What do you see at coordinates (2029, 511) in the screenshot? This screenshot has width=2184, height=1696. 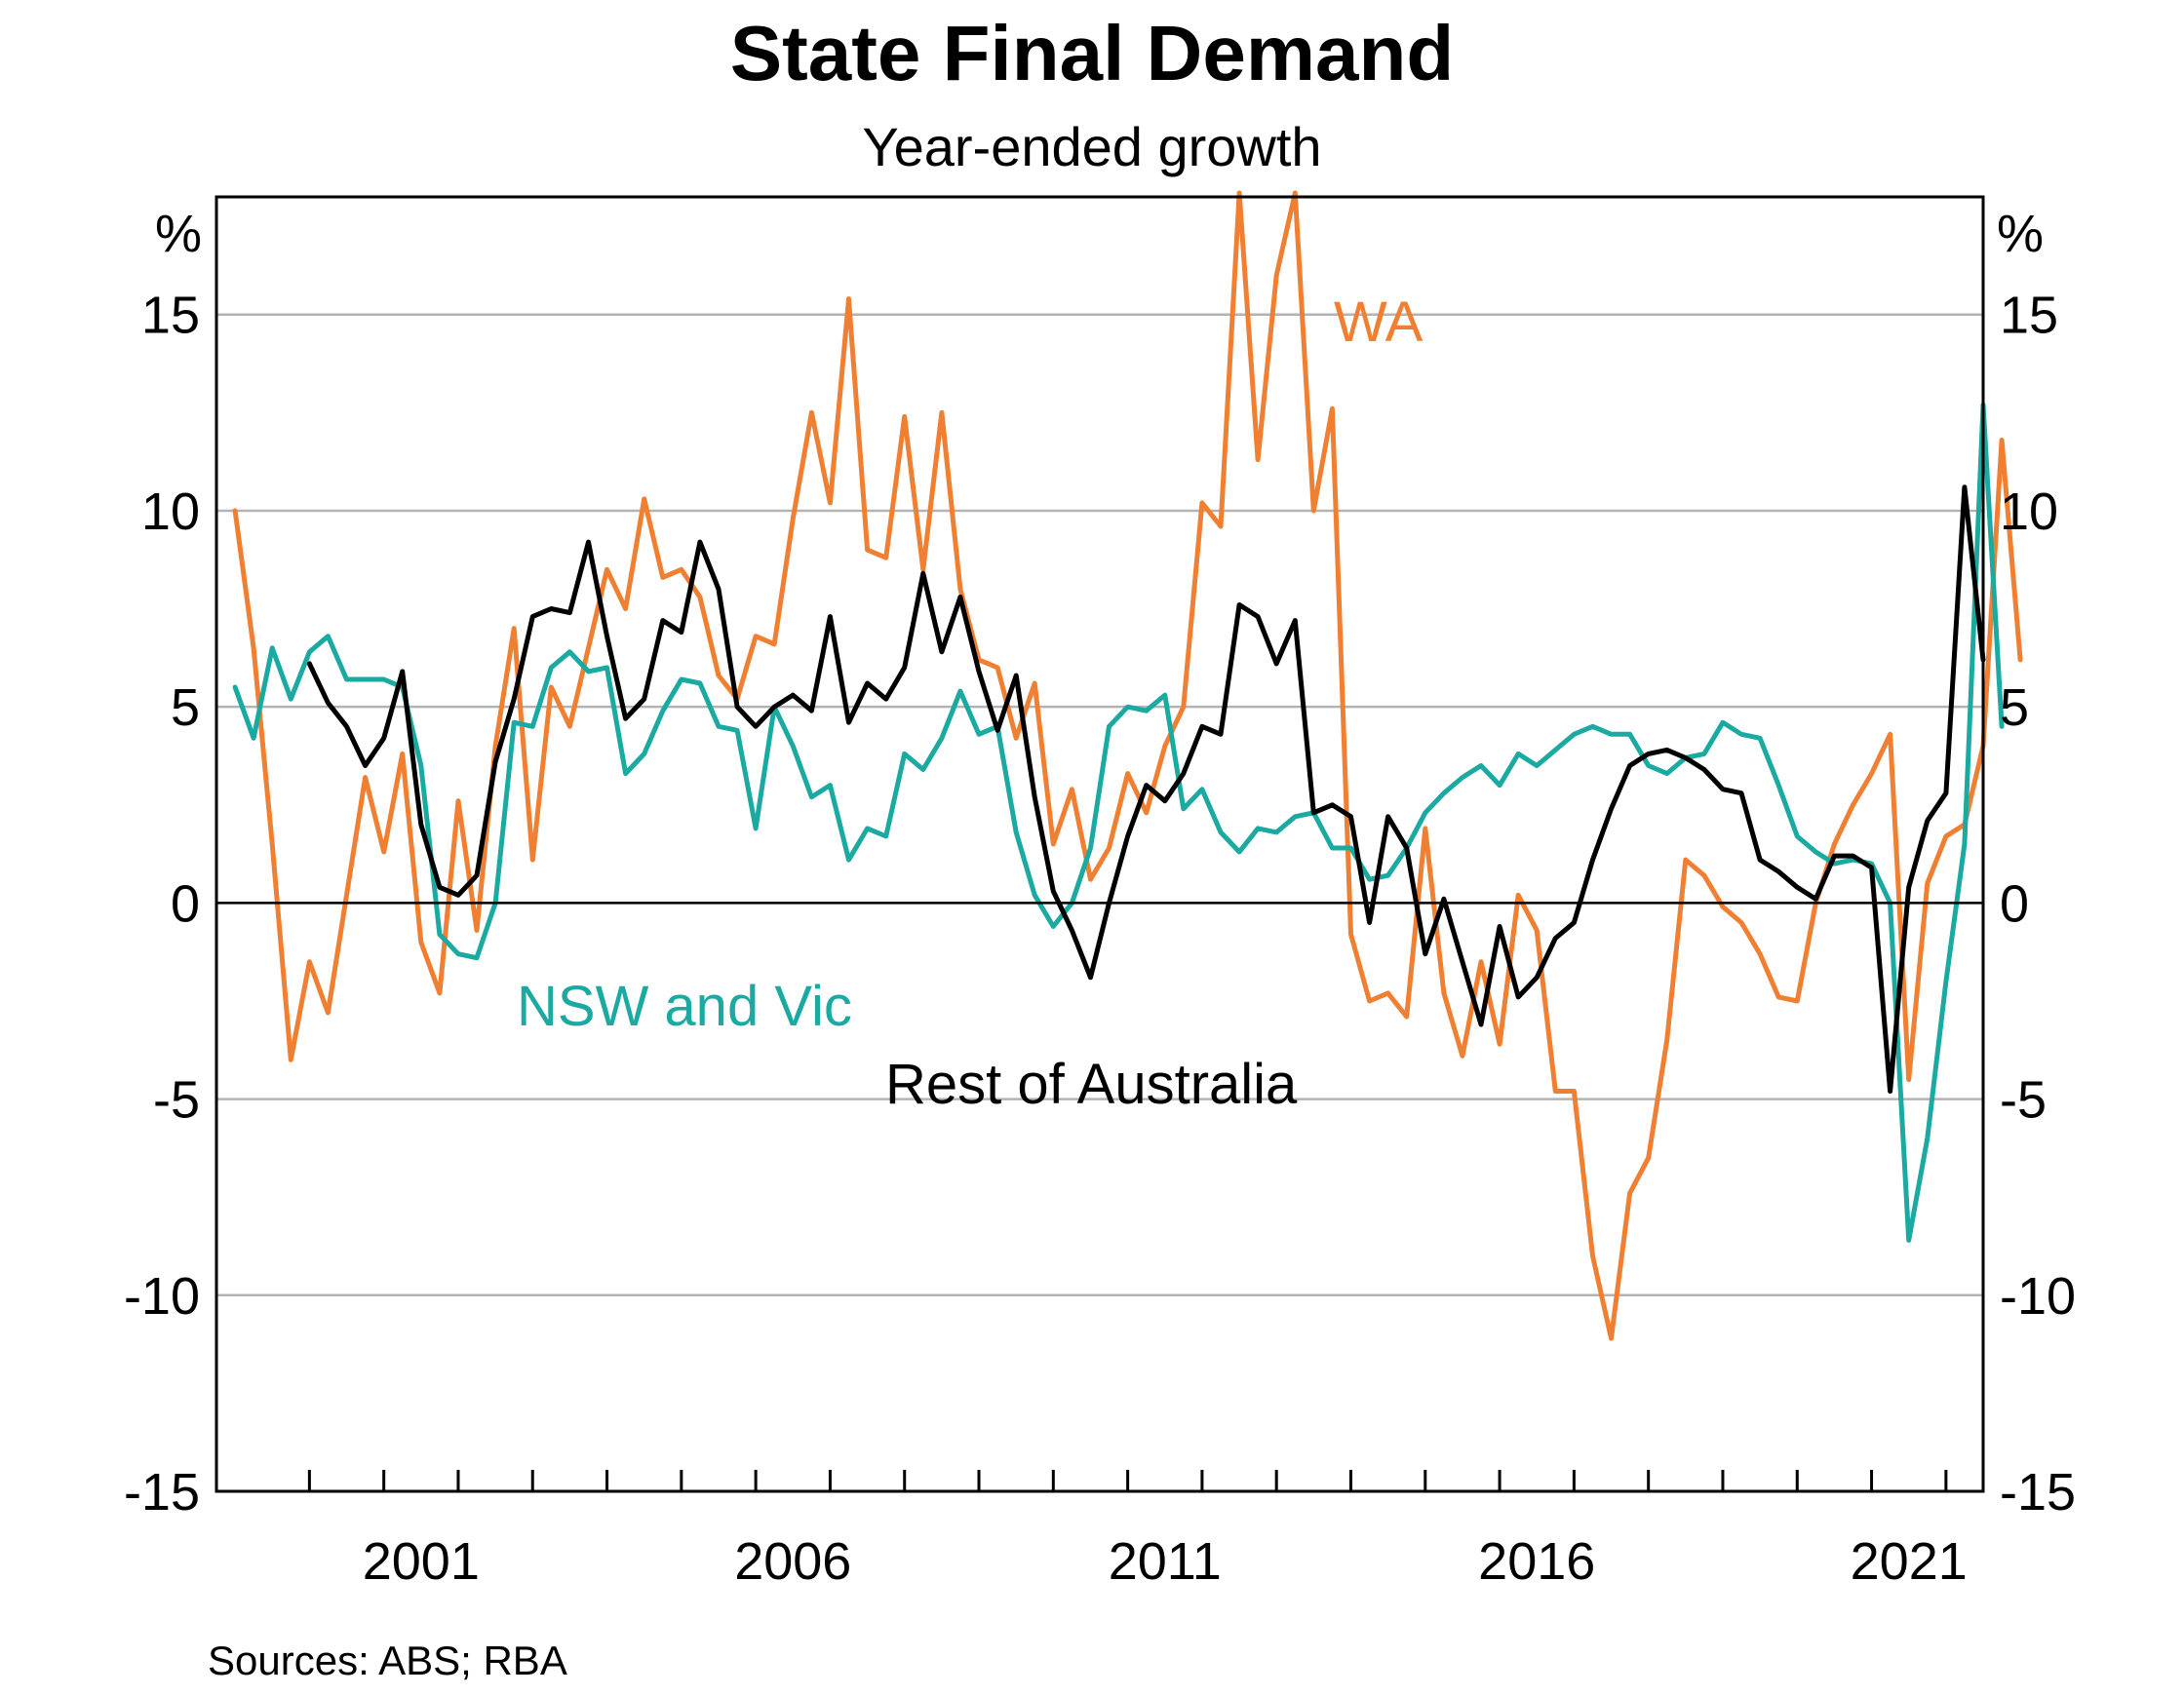 I see `y-tick-label-right: 10` at bounding box center [2029, 511].